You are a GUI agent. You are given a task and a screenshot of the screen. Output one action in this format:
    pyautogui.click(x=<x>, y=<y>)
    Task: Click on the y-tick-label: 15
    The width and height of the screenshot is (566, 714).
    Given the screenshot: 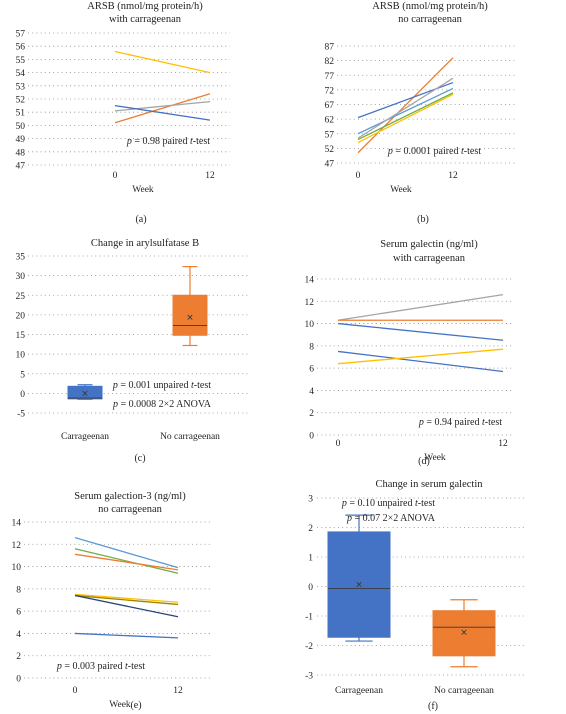 What is the action you would take?
    pyautogui.click(x=21, y=336)
    